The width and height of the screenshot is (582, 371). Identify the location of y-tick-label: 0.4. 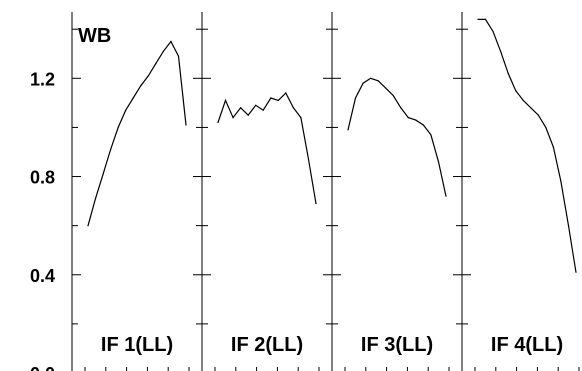
(42, 276).